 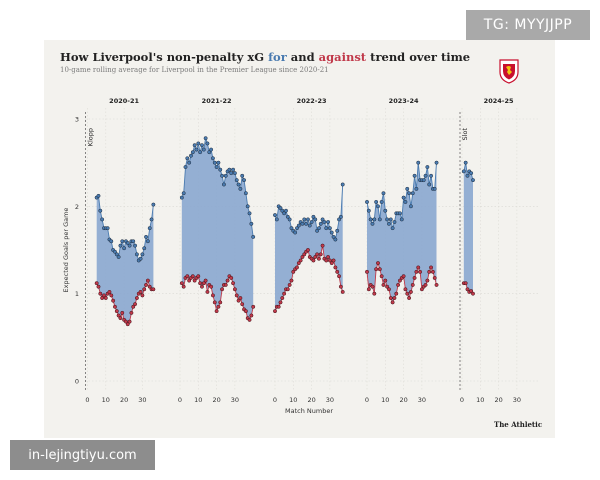 I want to click on xg-gap-area, so click(x=309, y=248).